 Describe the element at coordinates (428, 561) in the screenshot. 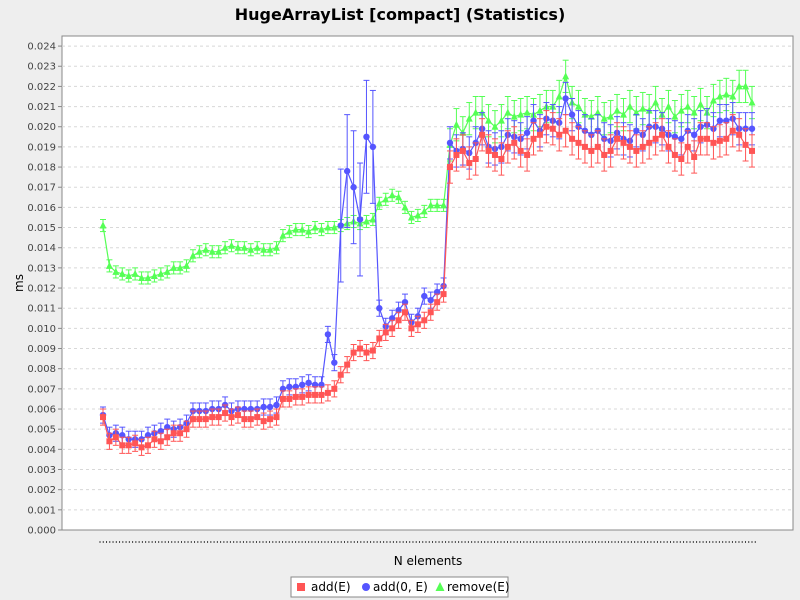

I see `x-axis-label: N elements` at that location.